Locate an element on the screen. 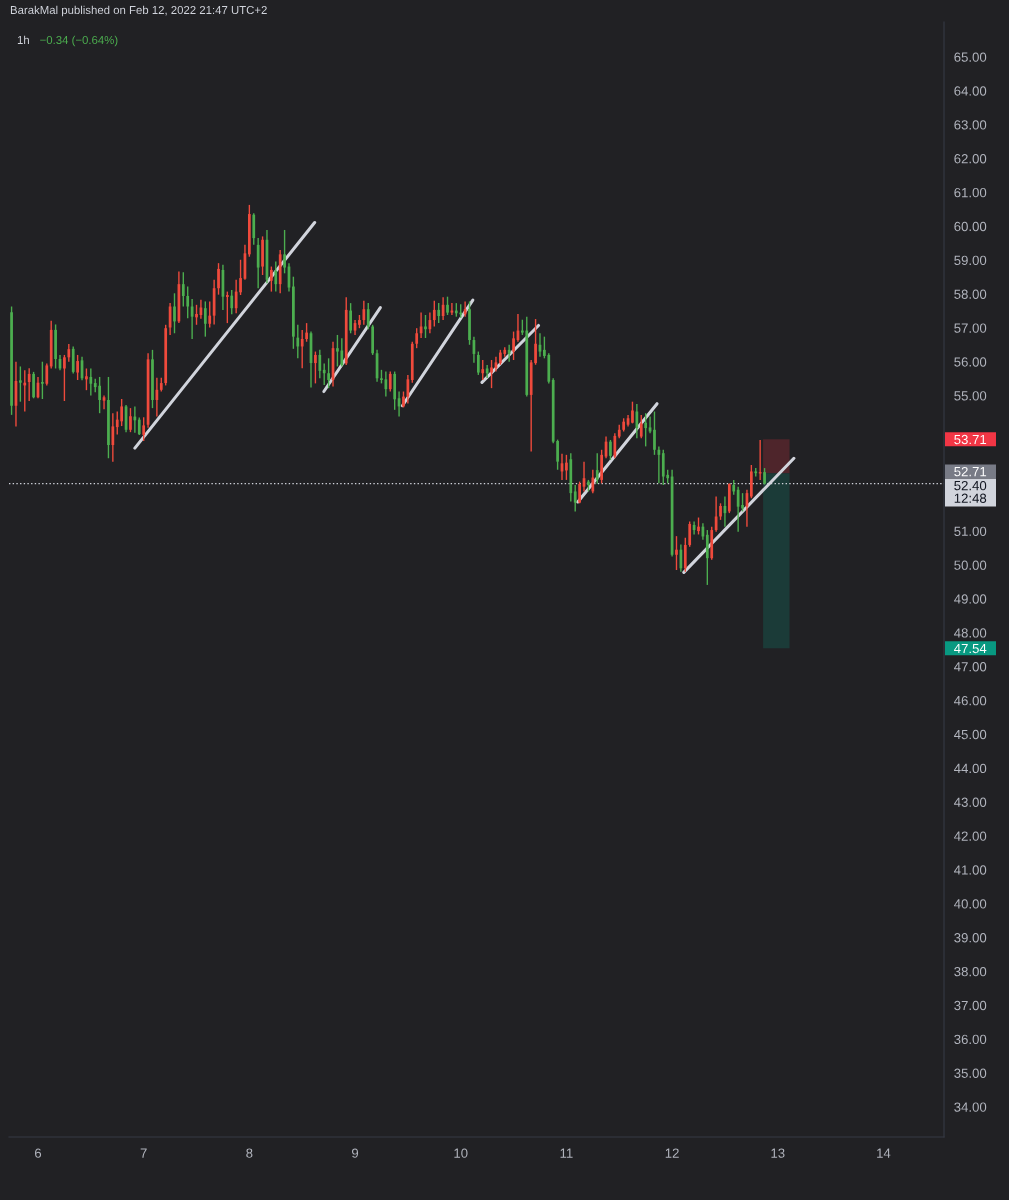 Image resolution: width=1009 pixels, height=1200 pixels. y-tick-label: 59.00 is located at coordinates (970, 260).